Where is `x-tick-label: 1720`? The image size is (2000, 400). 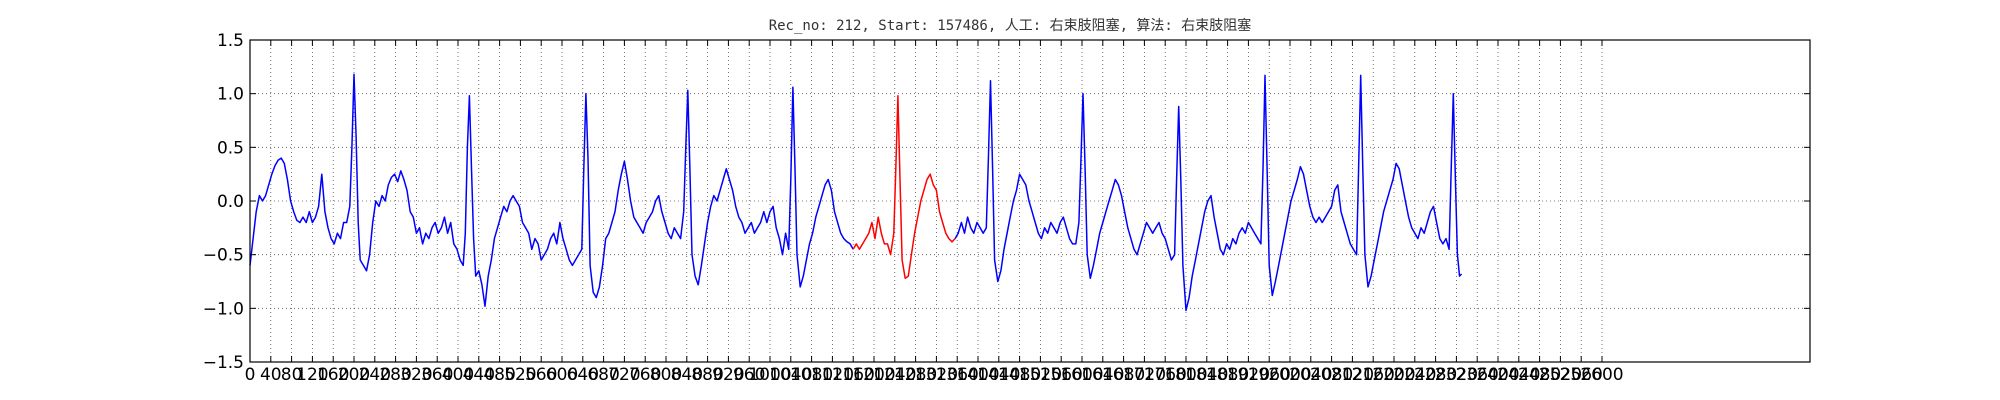
x-tick-label: 1720 is located at coordinates (1144, 375).